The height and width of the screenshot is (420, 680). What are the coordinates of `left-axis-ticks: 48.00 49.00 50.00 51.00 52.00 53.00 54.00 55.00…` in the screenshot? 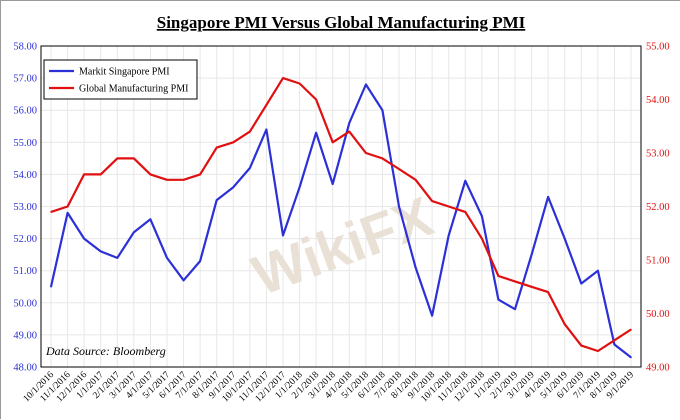 It's located at (25, 208).